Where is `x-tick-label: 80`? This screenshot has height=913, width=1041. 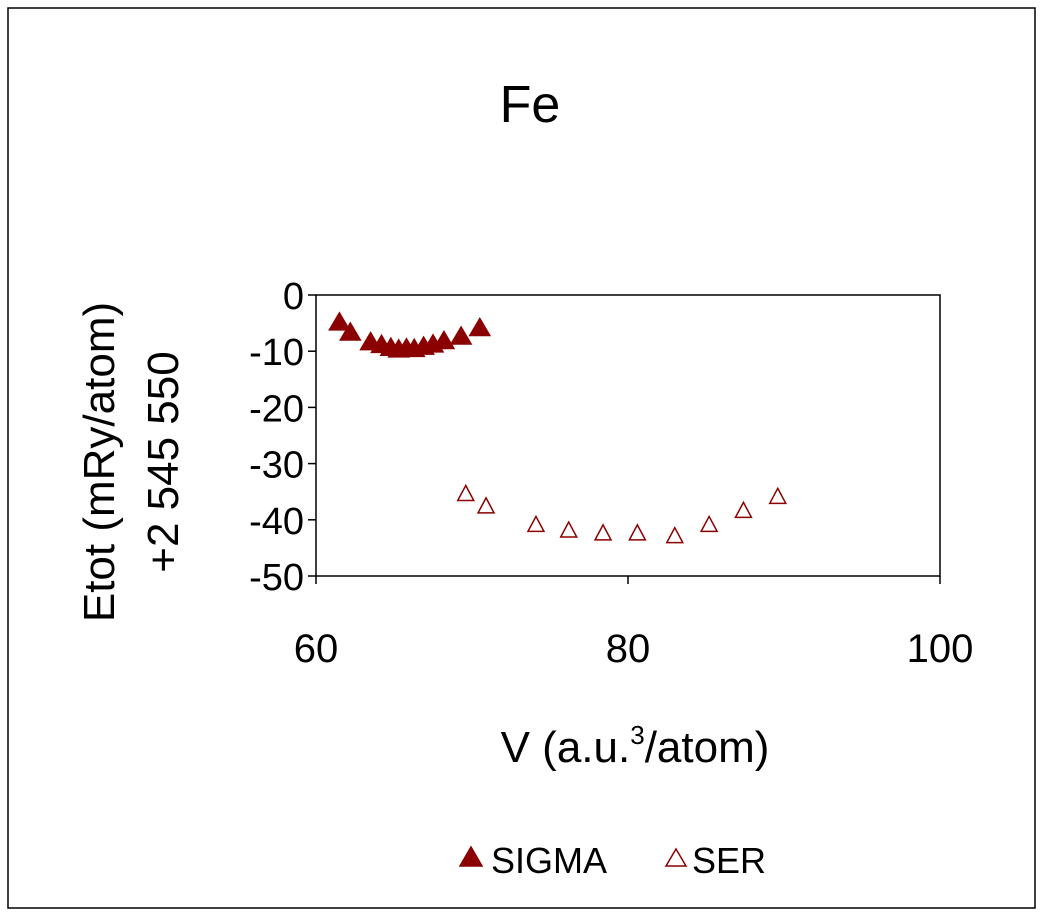
x-tick-label: 80 is located at coordinates (628, 649).